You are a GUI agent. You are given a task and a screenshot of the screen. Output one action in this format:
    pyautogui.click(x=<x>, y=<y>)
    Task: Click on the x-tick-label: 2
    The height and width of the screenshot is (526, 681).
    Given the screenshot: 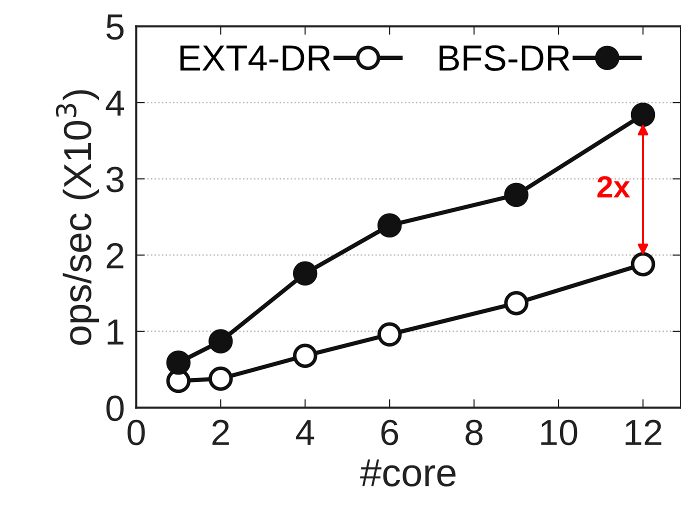 What is the action you would take?
    pyautogui.click(x=220, y=432)
    